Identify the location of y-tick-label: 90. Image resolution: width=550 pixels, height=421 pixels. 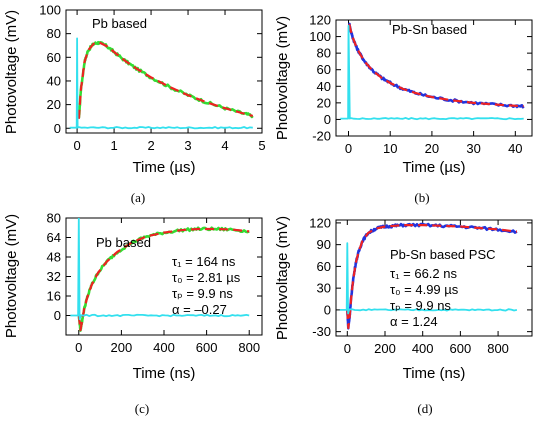
(324, 244).